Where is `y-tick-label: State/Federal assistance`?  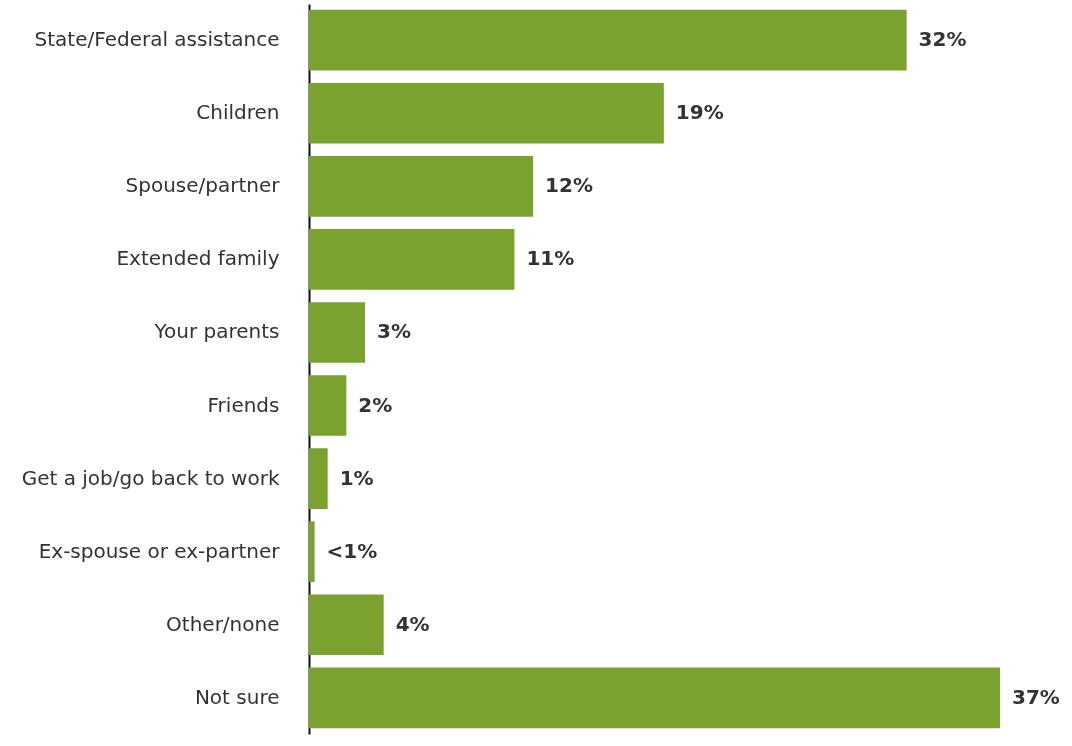
y-tick-label: State/Federal assistance is located at coordinates (157, 39).